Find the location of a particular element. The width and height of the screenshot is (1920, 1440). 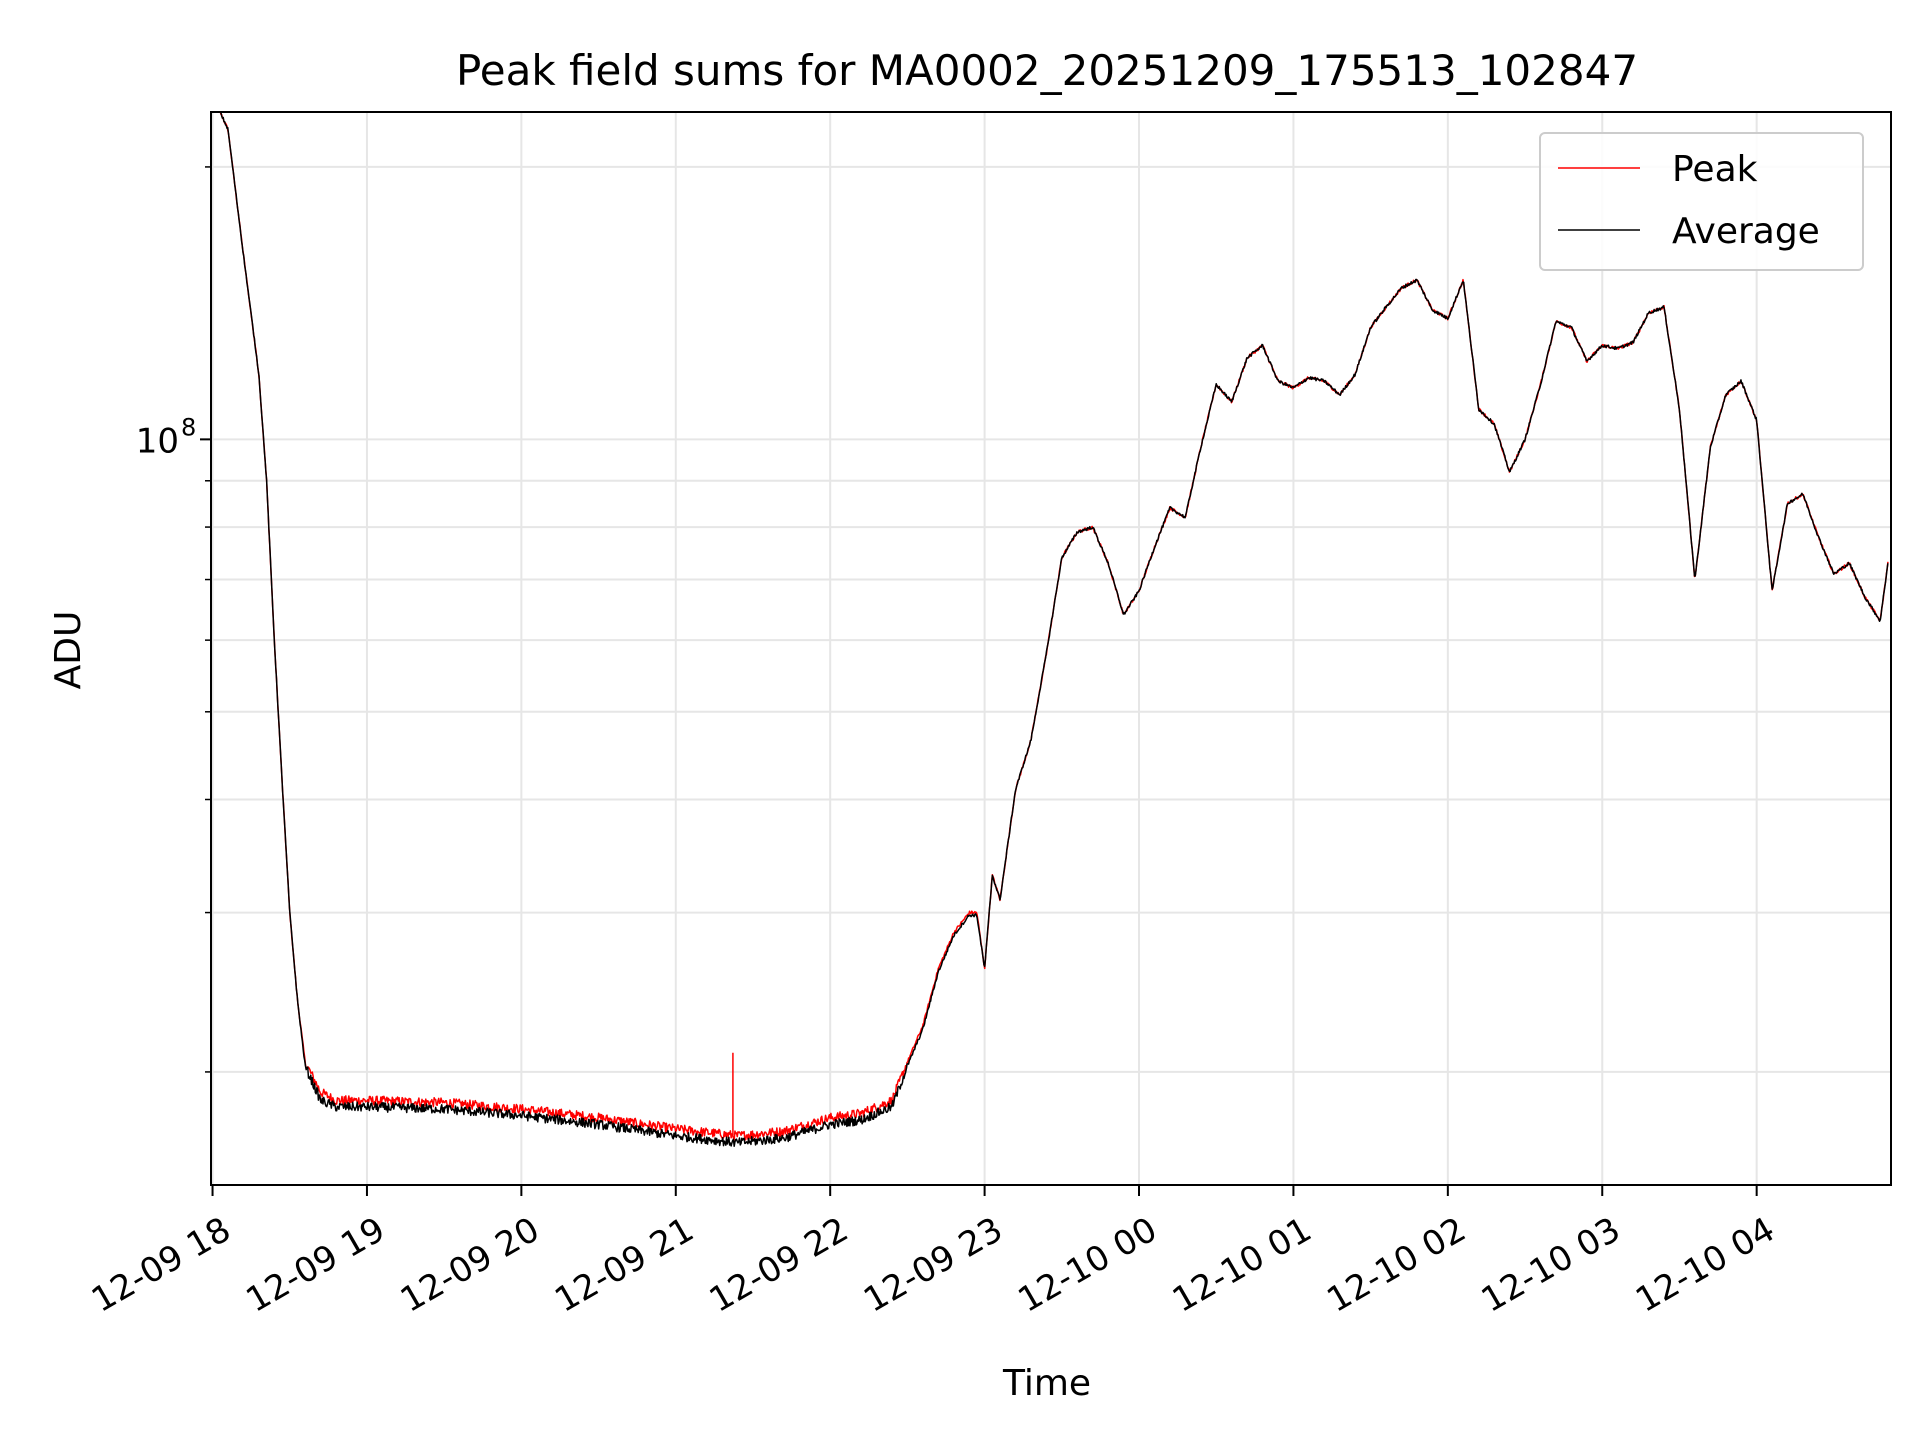

legend-label-average: Average is located at coordinates (1746, 231).